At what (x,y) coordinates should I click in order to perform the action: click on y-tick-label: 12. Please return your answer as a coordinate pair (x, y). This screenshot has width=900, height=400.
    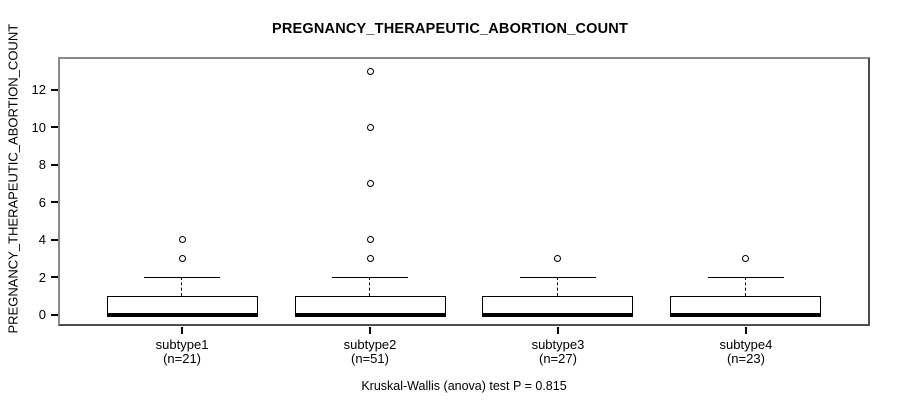
    Looking at the image, I should click on (38, 90).